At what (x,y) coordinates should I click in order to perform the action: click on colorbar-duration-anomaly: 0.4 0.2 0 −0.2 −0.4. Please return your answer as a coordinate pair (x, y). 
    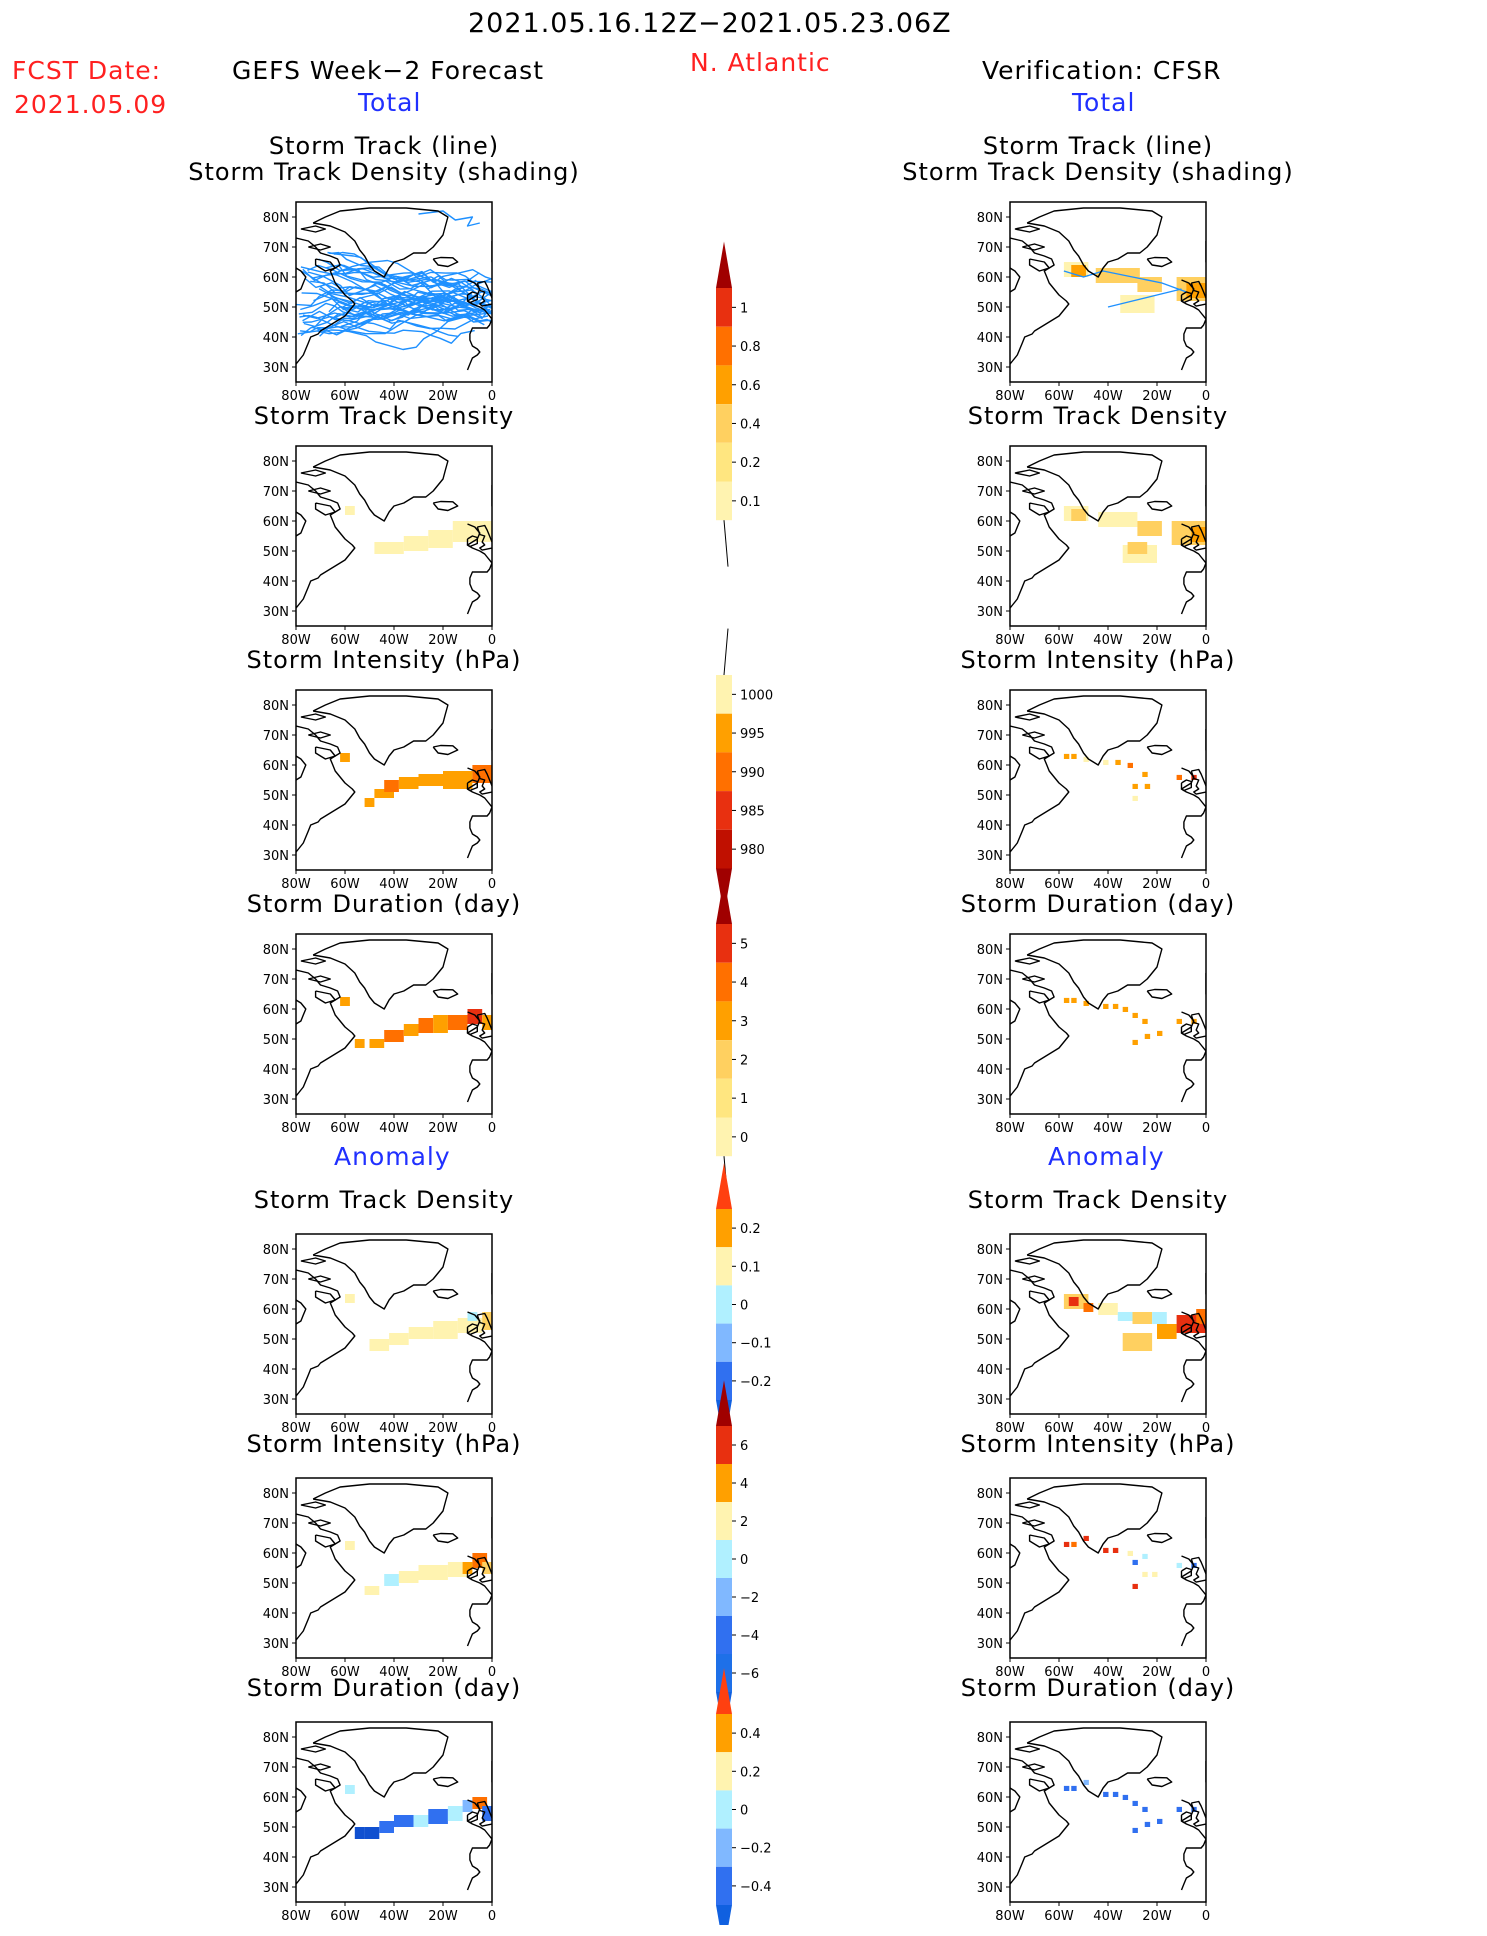
    Looking at the image, I should click on (744, 1796).